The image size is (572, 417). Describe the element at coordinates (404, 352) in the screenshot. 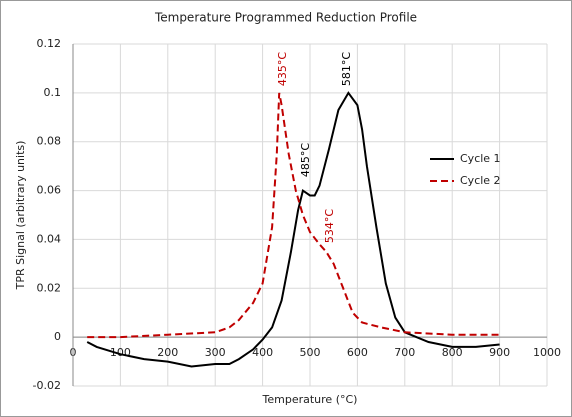

I see `x-tick-label: 700` at that location.